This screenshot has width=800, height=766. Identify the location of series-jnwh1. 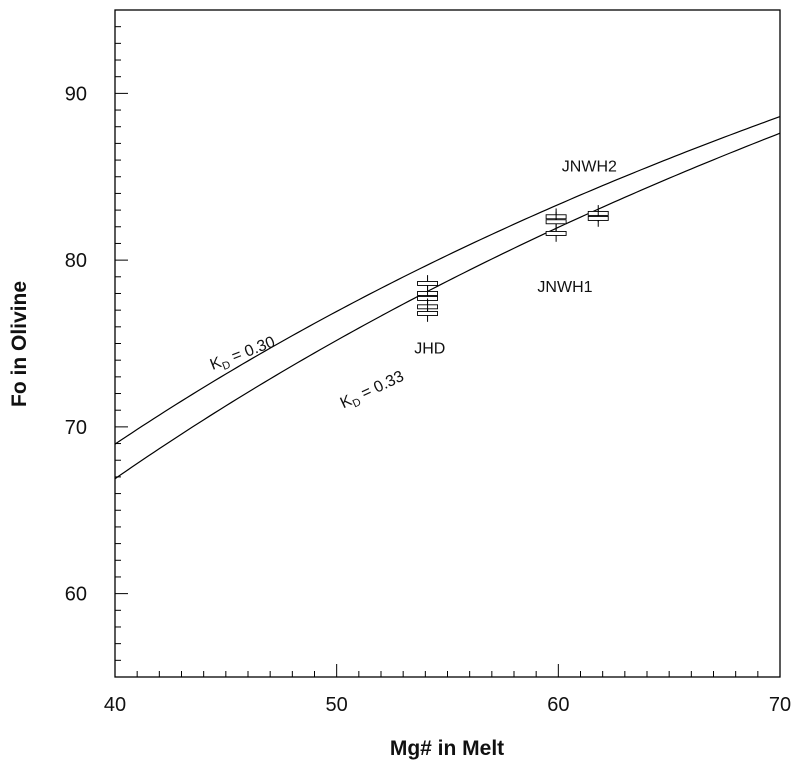
(556, 225).